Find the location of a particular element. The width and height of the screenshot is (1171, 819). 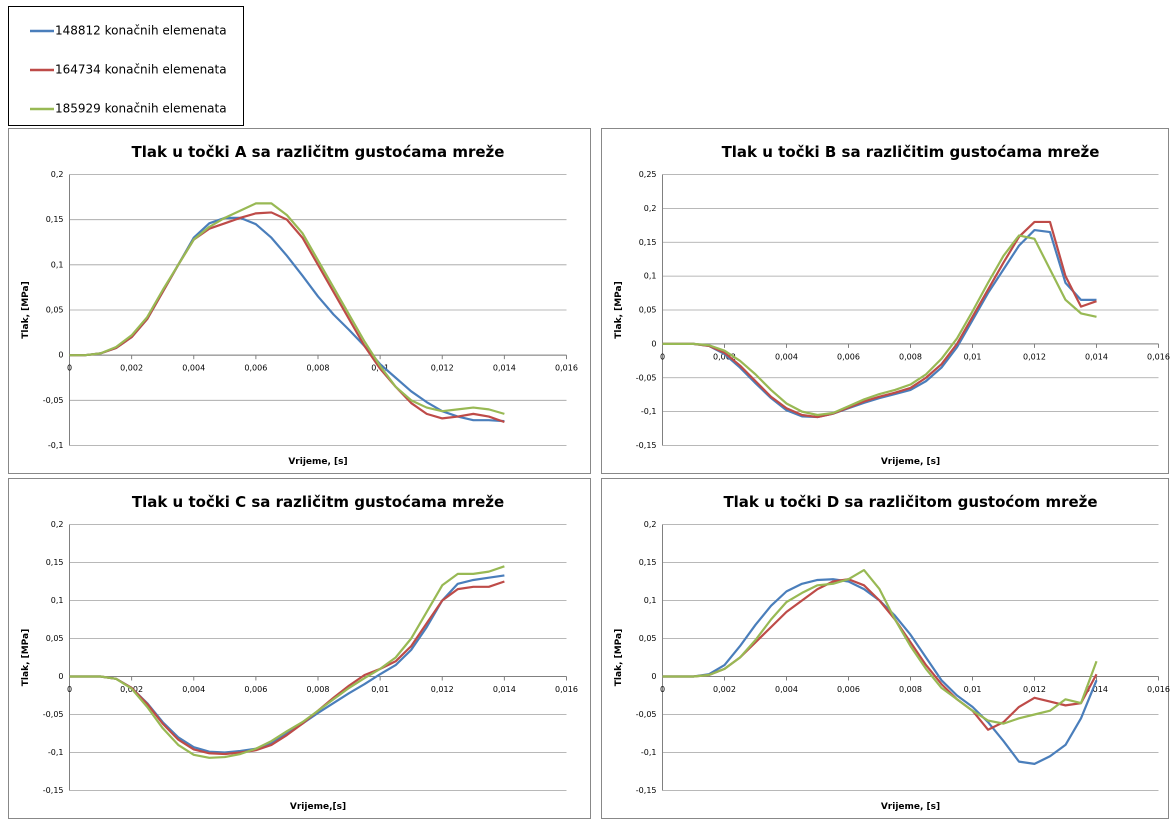

legend-label: 185929 konačnih elemenata is located at coordinates (141, 109).